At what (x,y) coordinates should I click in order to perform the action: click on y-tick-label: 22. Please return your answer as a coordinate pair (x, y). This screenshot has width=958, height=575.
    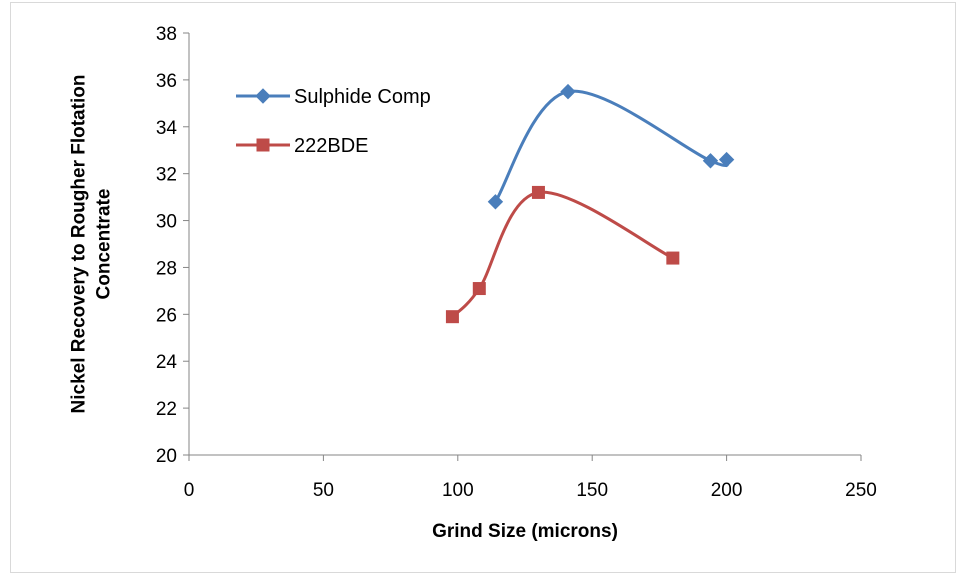
    Looking at the image, I should click on (166, 409).